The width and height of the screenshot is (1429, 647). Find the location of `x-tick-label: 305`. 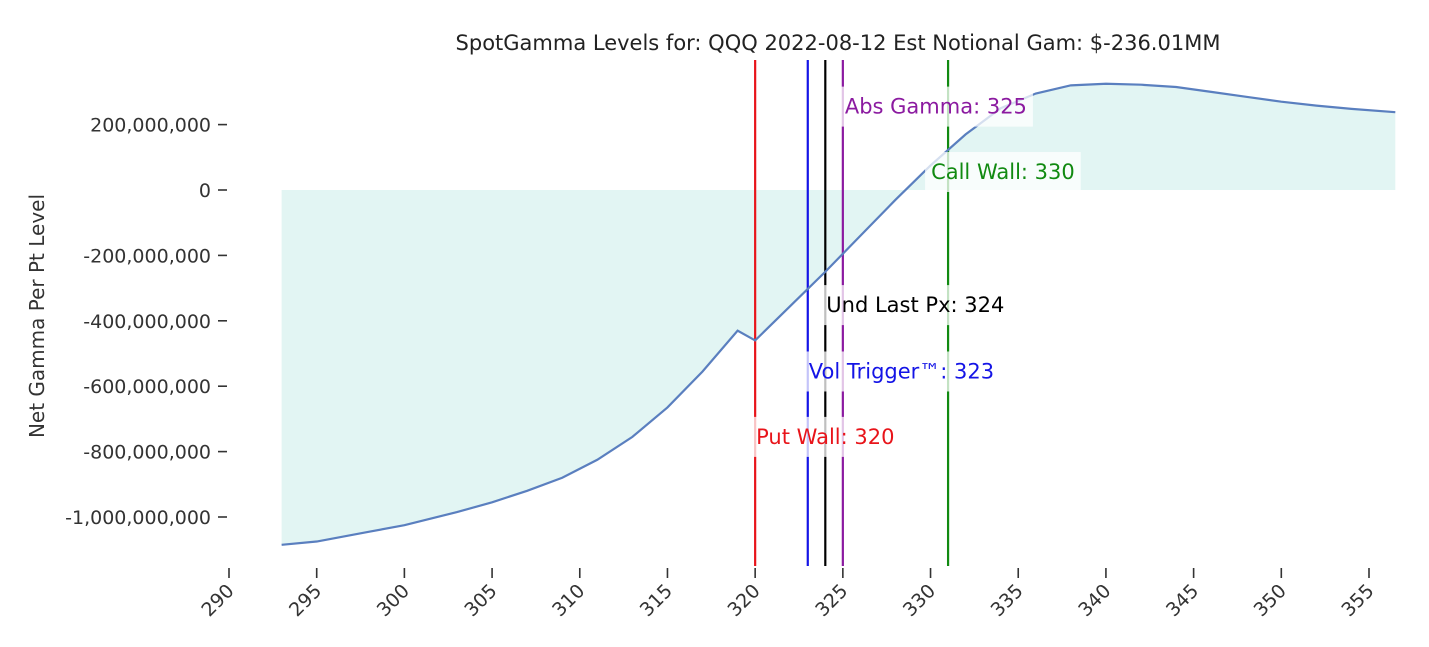

x-tick-label: 305 is located at coordinates (480, 600).